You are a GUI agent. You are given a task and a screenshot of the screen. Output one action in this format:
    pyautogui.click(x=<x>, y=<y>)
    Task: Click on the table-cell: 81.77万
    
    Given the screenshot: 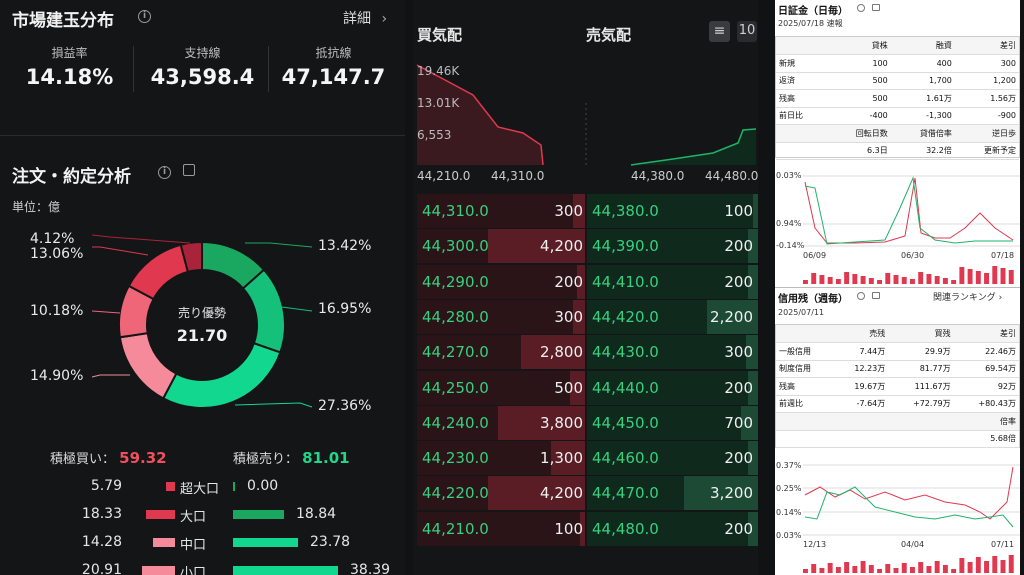 What is the action you would take?
    pyautogui.click(x=921, y=369)
    